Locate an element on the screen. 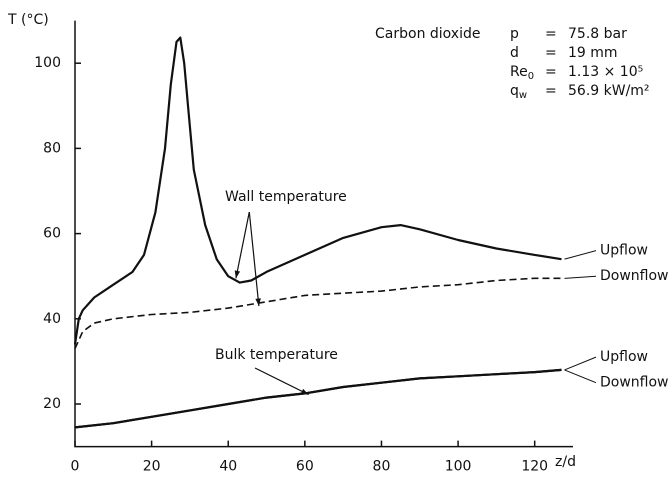  x-tick-label: 60 is located at coordinates (305, 467).